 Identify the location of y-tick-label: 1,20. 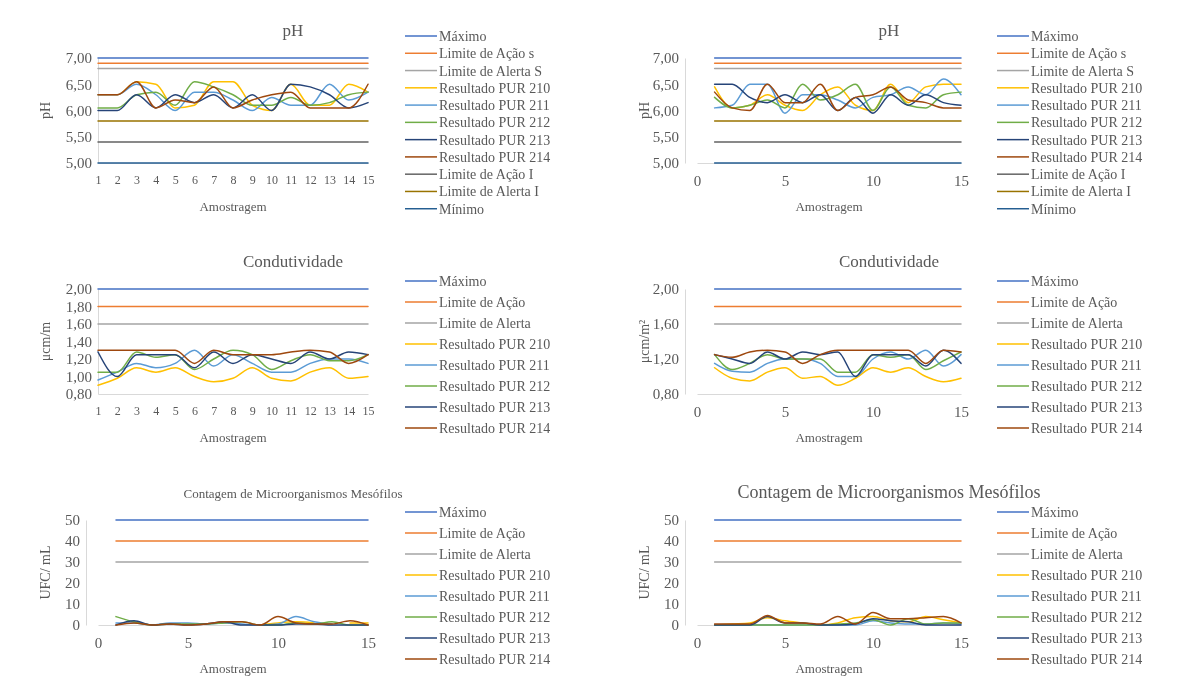
(78, 359).